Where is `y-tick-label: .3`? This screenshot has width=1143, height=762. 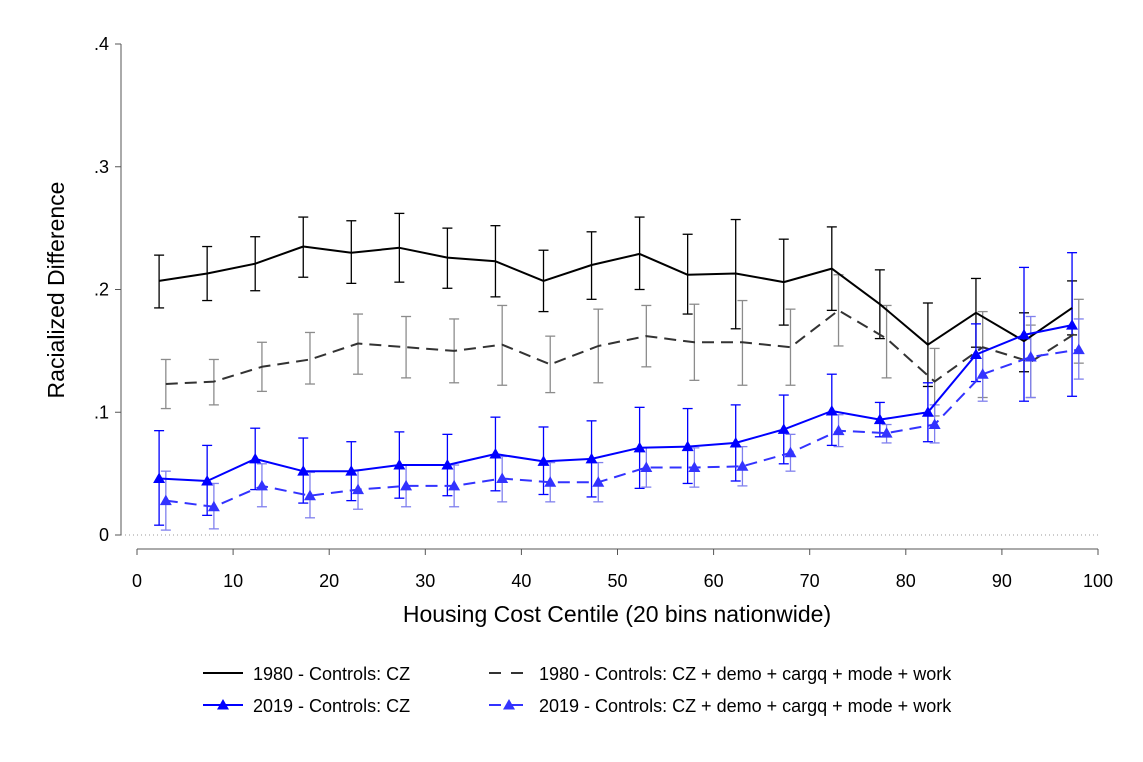 y-tick-label: .3 is located at coordinates (101, 167).